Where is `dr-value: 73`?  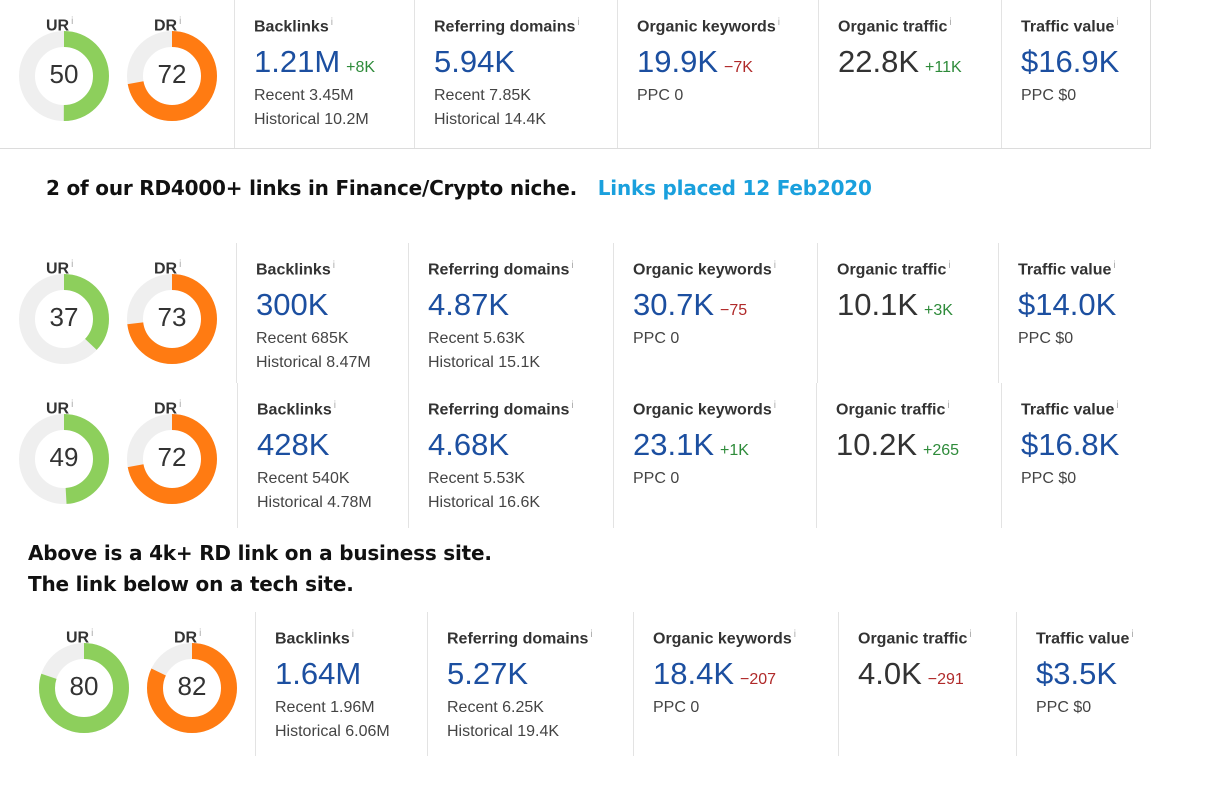
dr-value: 73 is located at coordinates (172, 317).